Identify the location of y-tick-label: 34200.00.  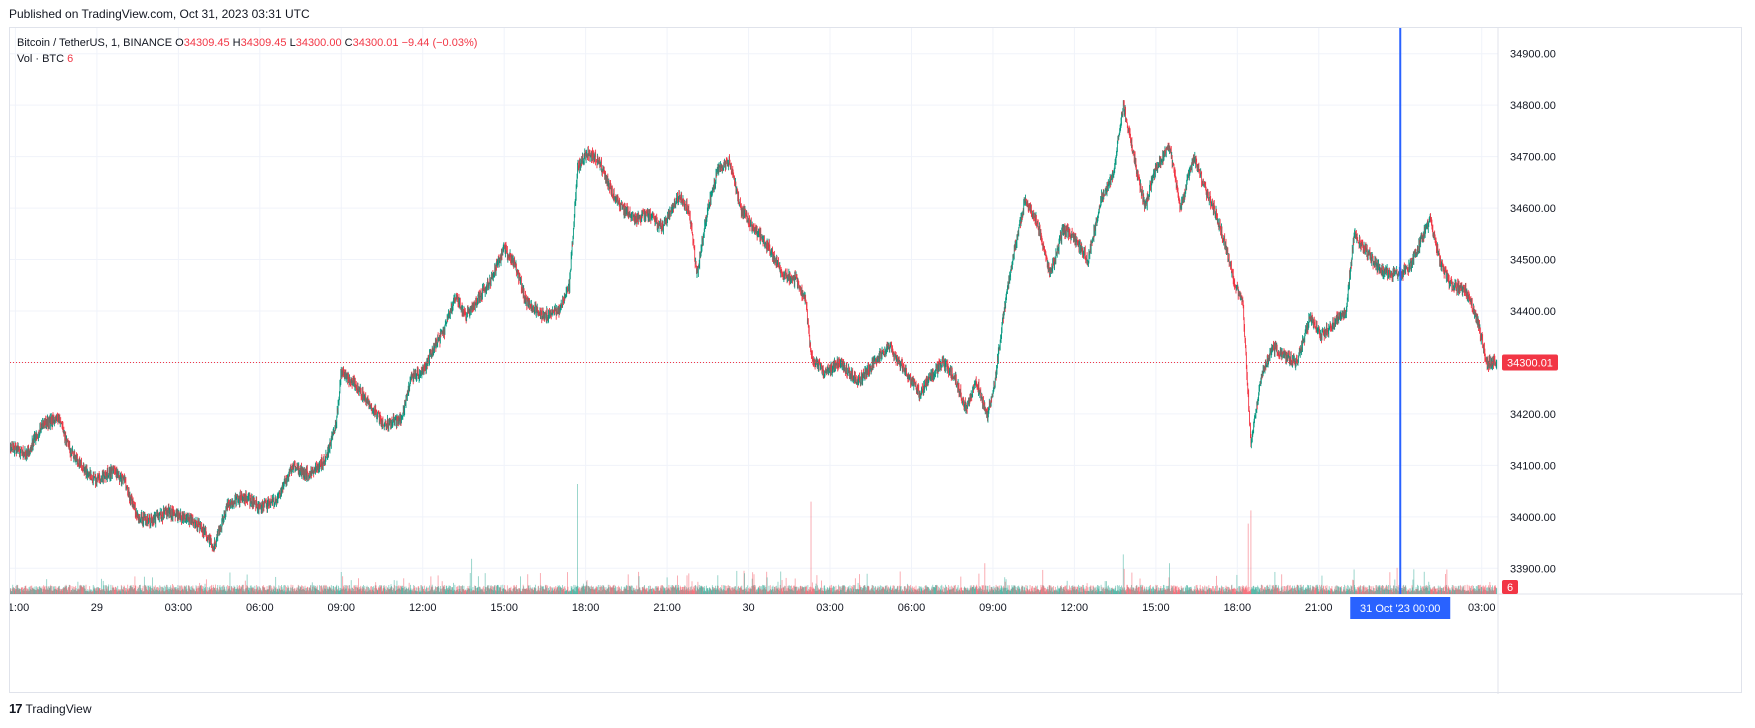
(1533, 415).